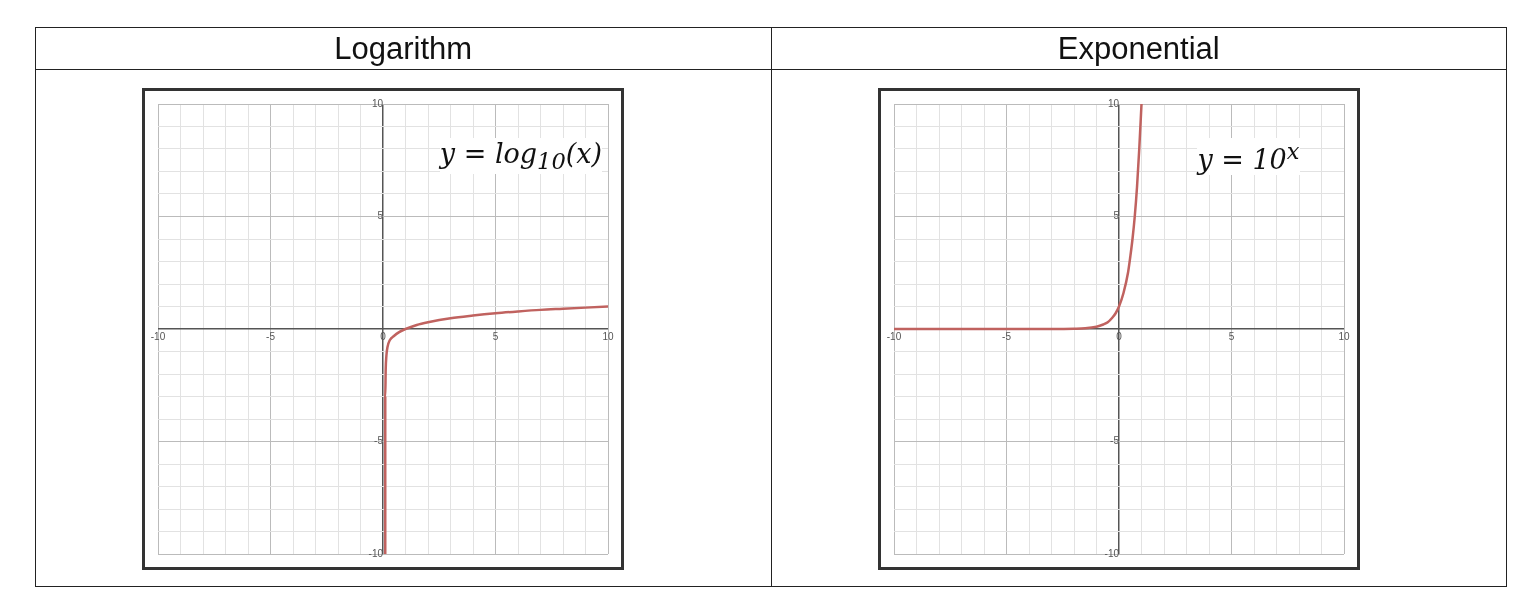 This screenshot has height=610, width=1538. What do you see at coordinates (403, 49) in the screenshot?
I see `chart-title: Logarithm` at bounding box center [403, 49].